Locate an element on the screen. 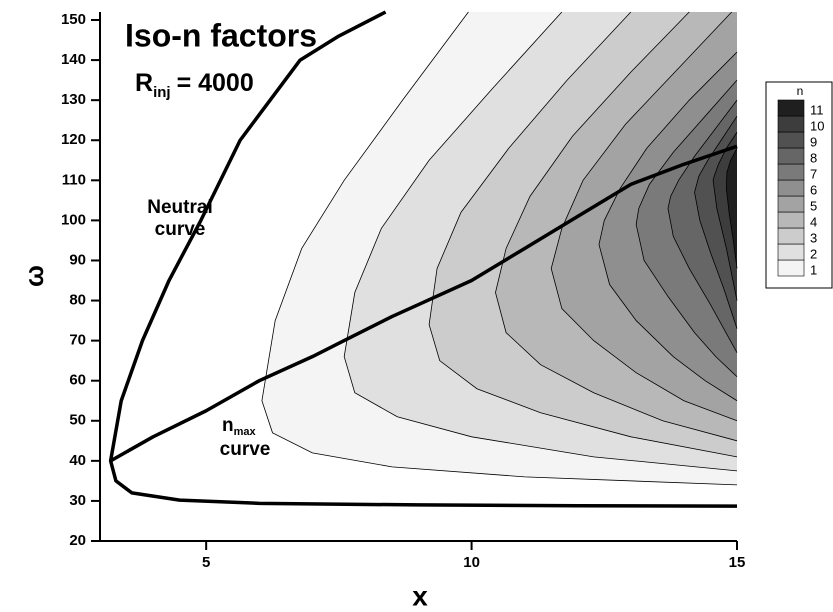  y-tick-label: 70 is located at coordinates (77, 340).